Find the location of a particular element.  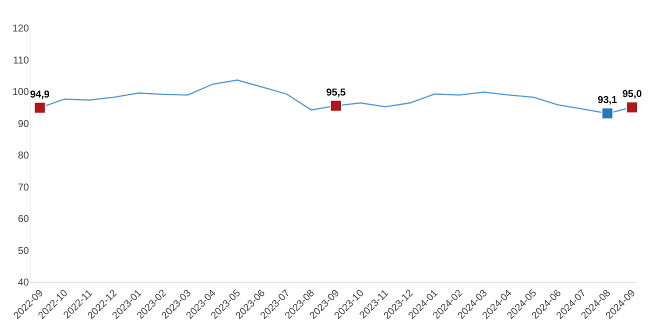

y-tick-label: 120 is located at coordinates (21, 29).